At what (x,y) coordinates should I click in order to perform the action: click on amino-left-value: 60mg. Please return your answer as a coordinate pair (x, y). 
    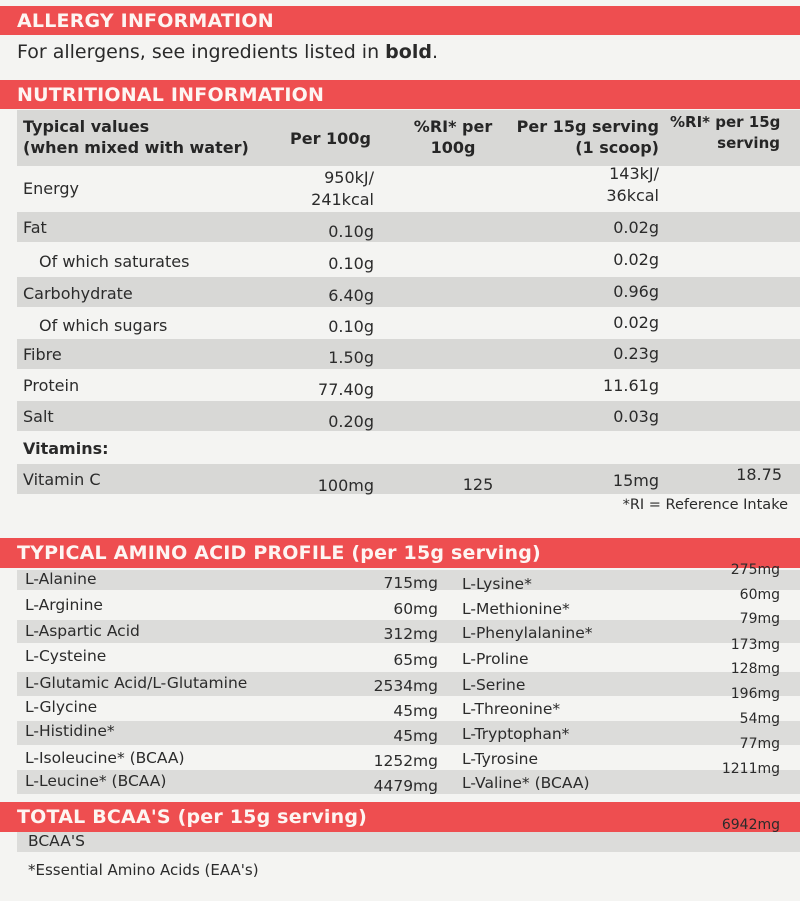
    Looking at the image, I should click on (415, 609).